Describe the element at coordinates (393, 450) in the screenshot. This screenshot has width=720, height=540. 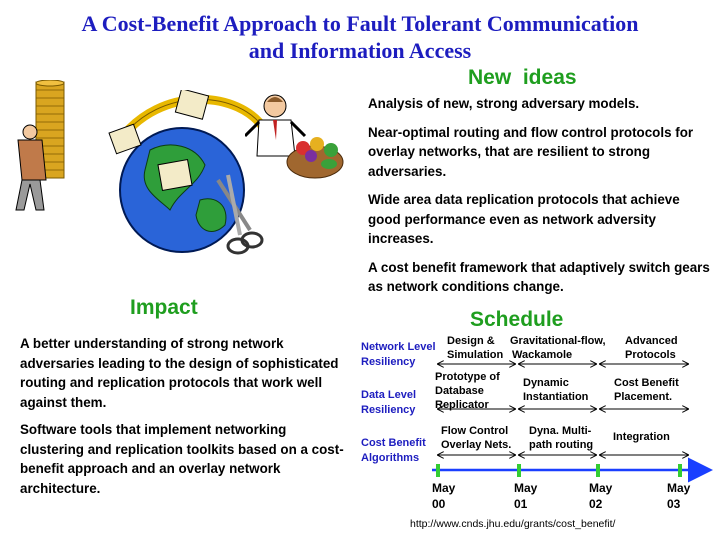
I see `row-label-cost-benefit: Cost Benefit Algorithms` at that location.